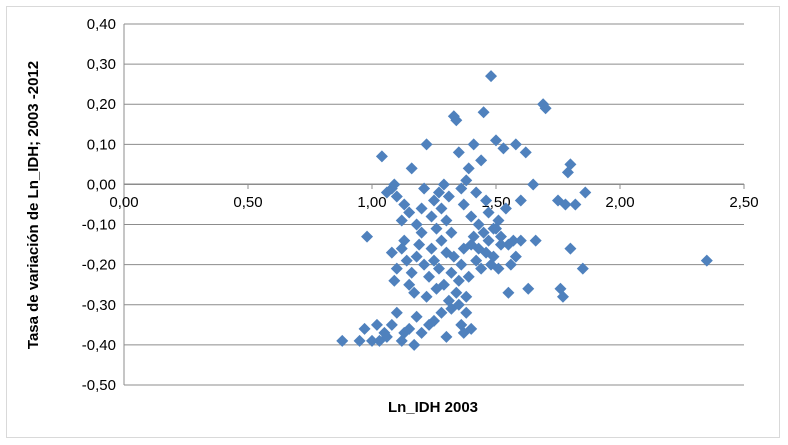  I want to click on y-tick-label: 0,00, so click(101, 184).